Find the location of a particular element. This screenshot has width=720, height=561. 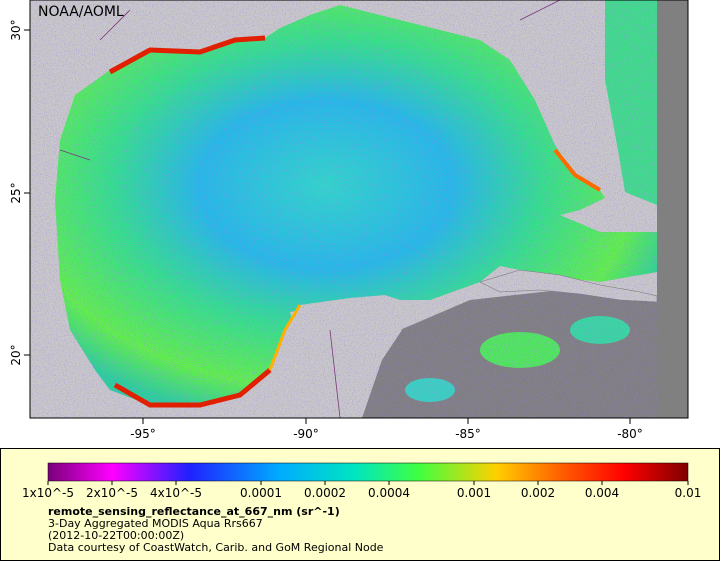

lon-tick-label: -80° is located at coordinates (630, 434).